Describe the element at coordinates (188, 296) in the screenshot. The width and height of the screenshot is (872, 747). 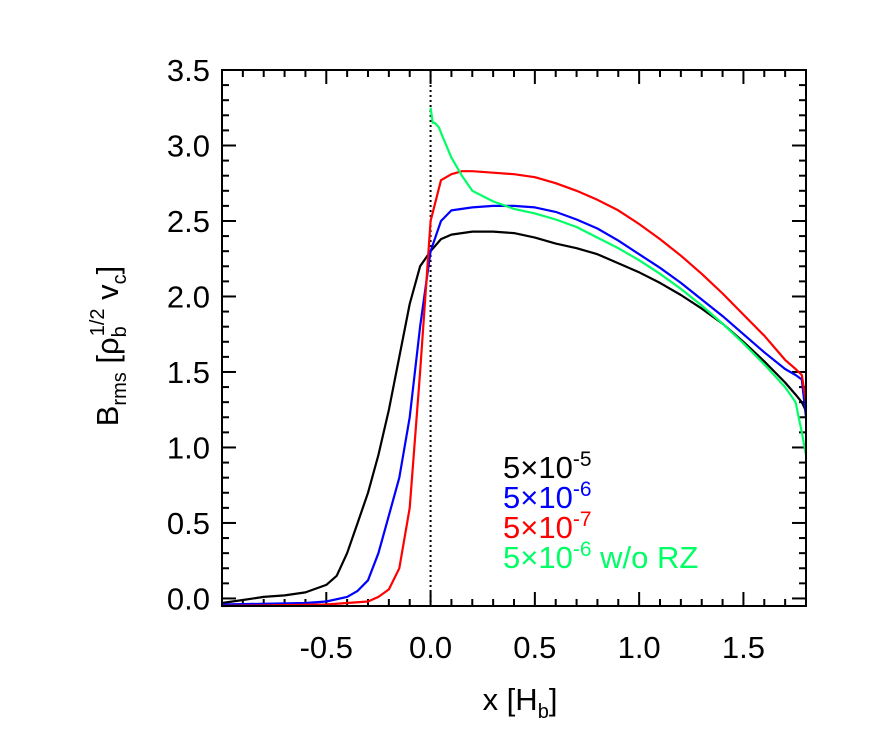
I see `y-tick-label: 2.0` at that location.